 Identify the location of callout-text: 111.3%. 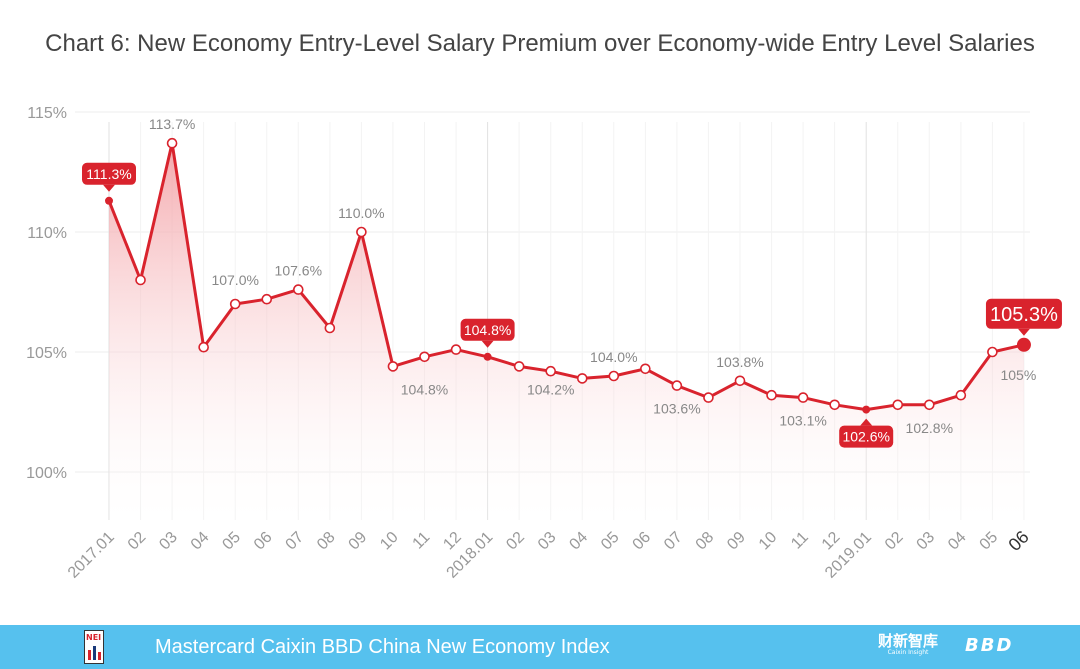
(108, 174).